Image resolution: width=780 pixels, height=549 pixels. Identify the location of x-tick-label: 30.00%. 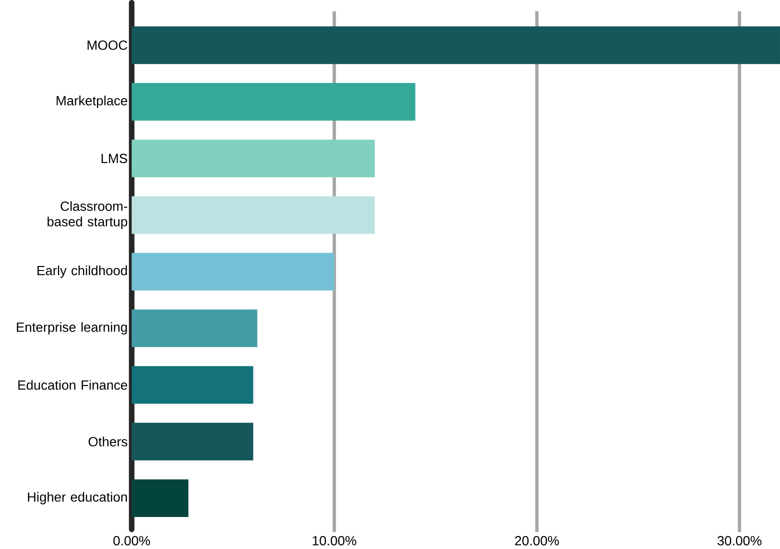
(740, 541).